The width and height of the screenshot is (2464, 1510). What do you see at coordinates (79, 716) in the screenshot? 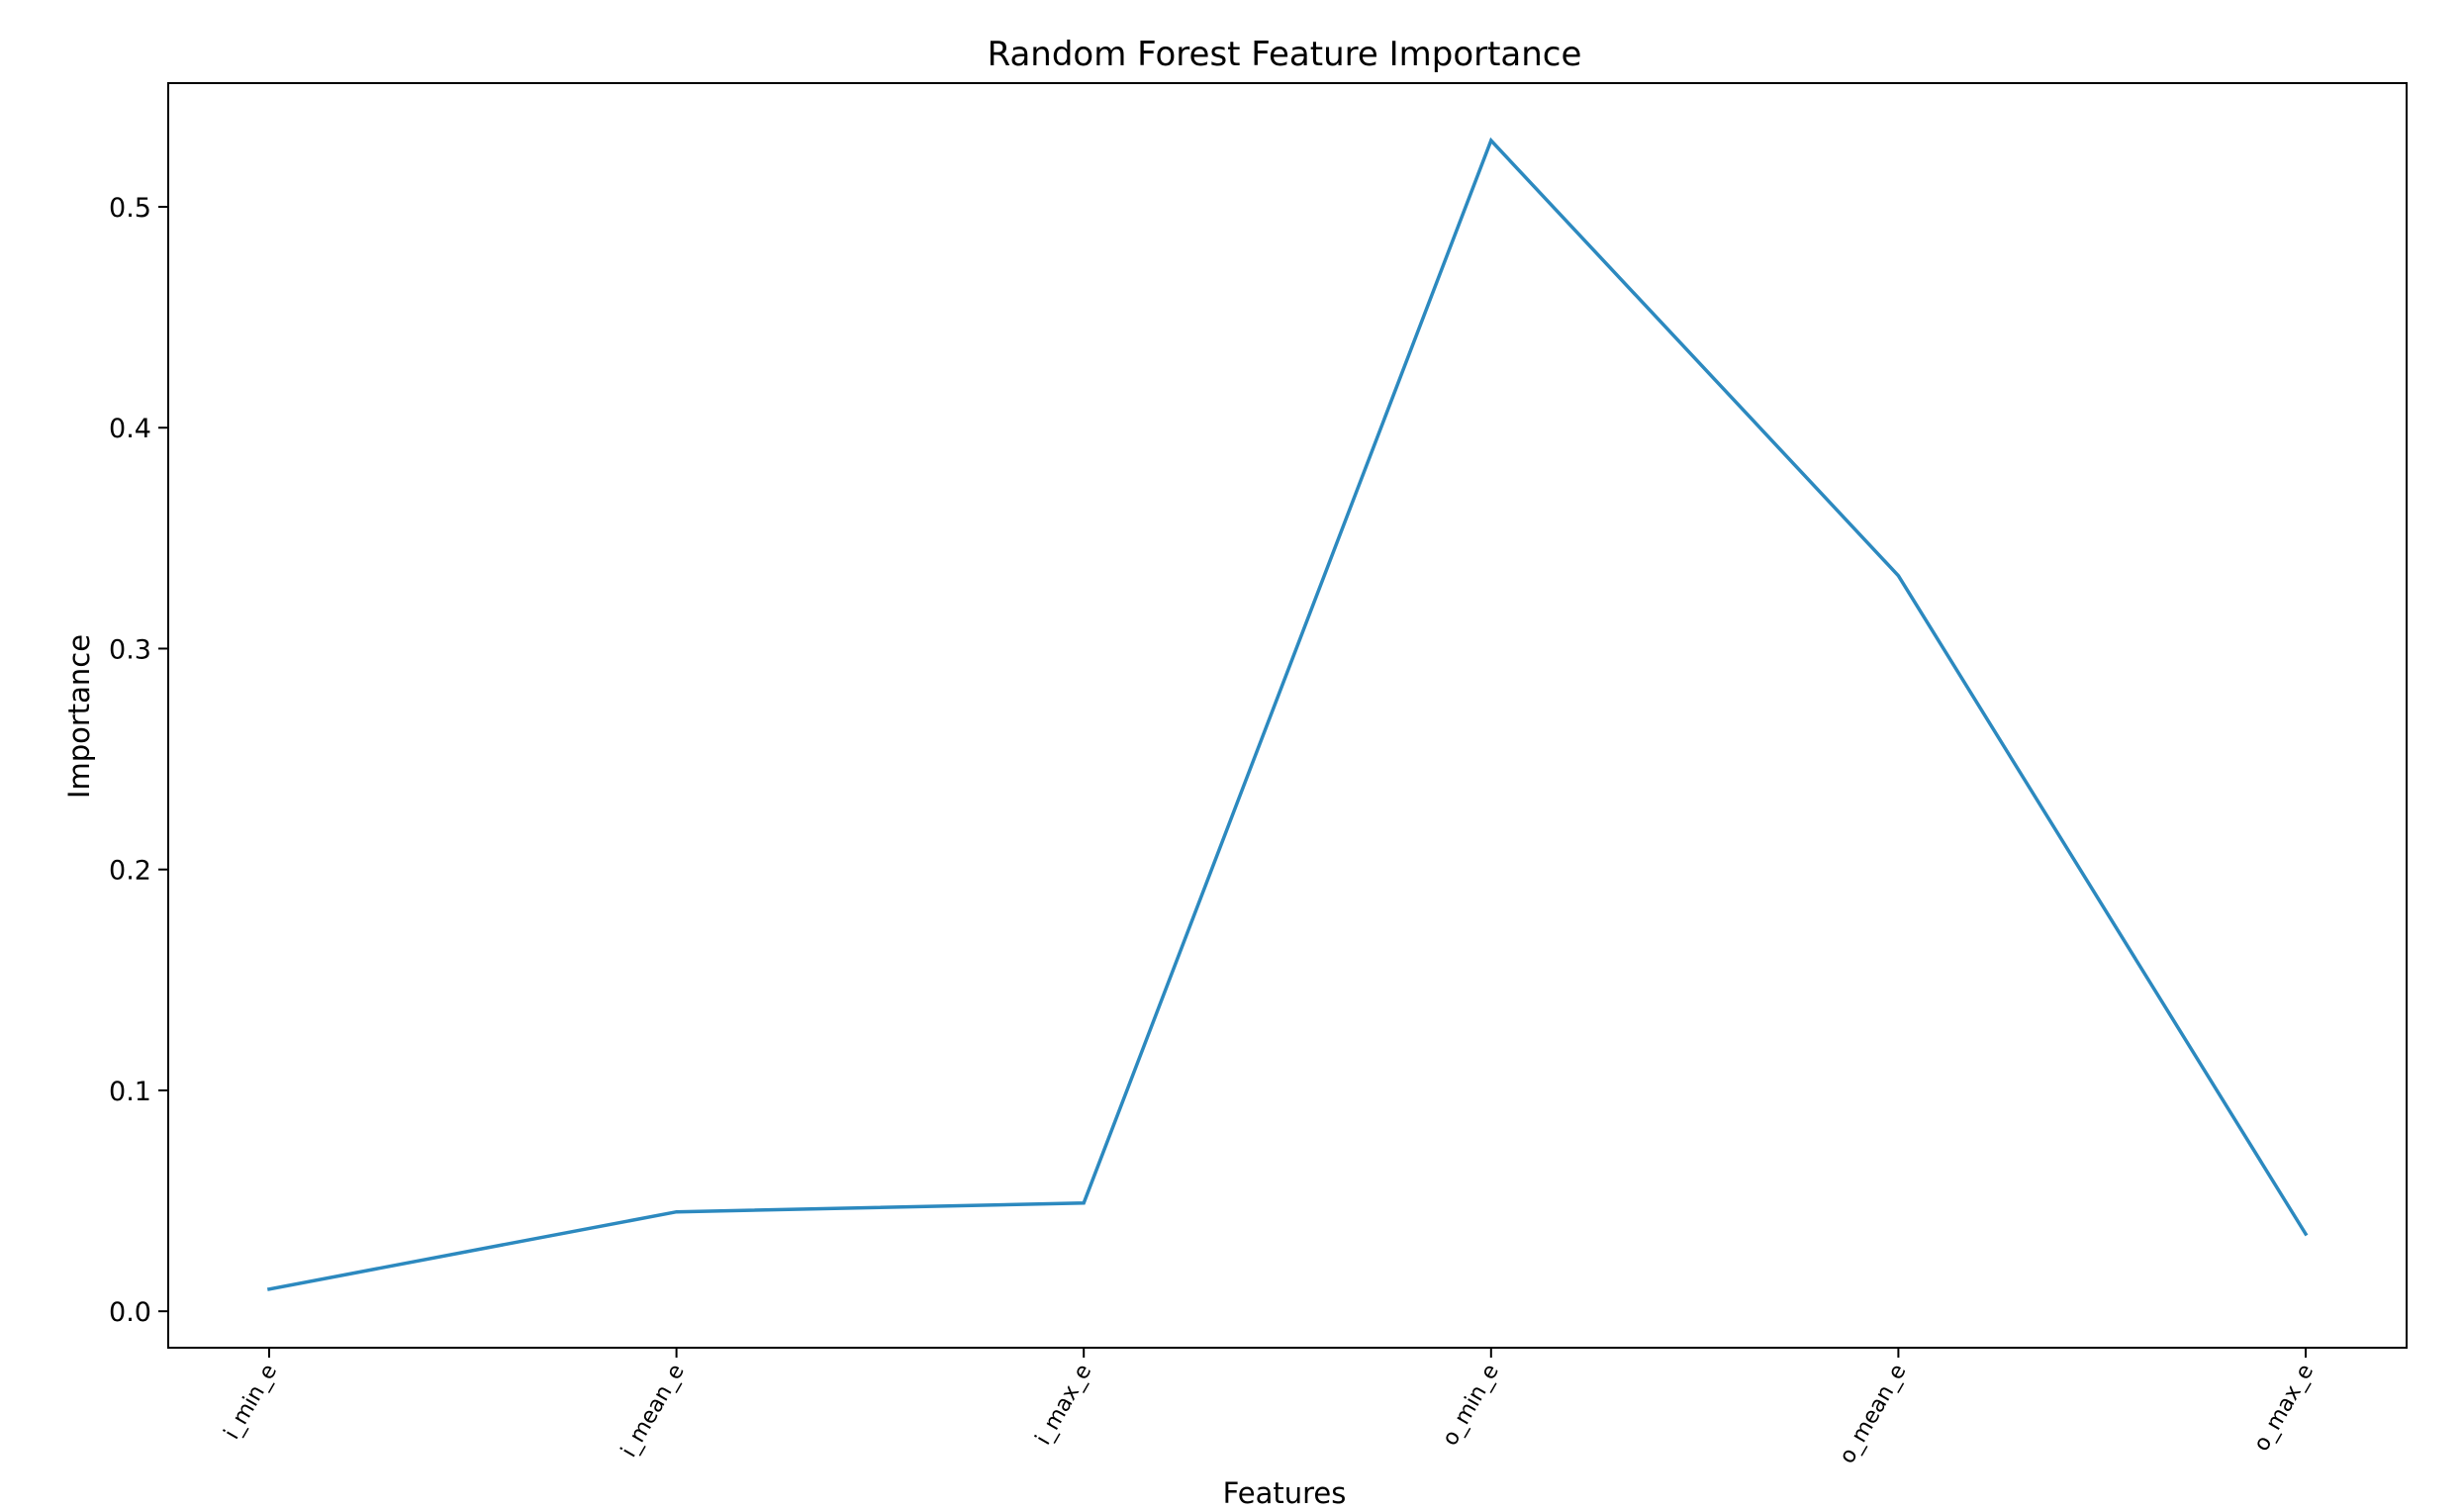
I see `y-axis-label: Importance` at bounding box center [79, 716].